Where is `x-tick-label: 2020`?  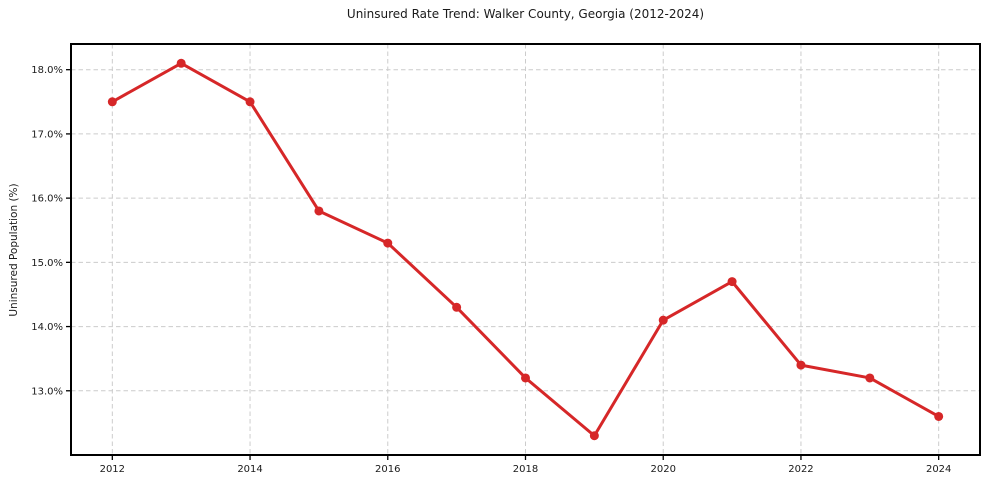
x-tick-label: 2020 is located at coordinates (663, 469).